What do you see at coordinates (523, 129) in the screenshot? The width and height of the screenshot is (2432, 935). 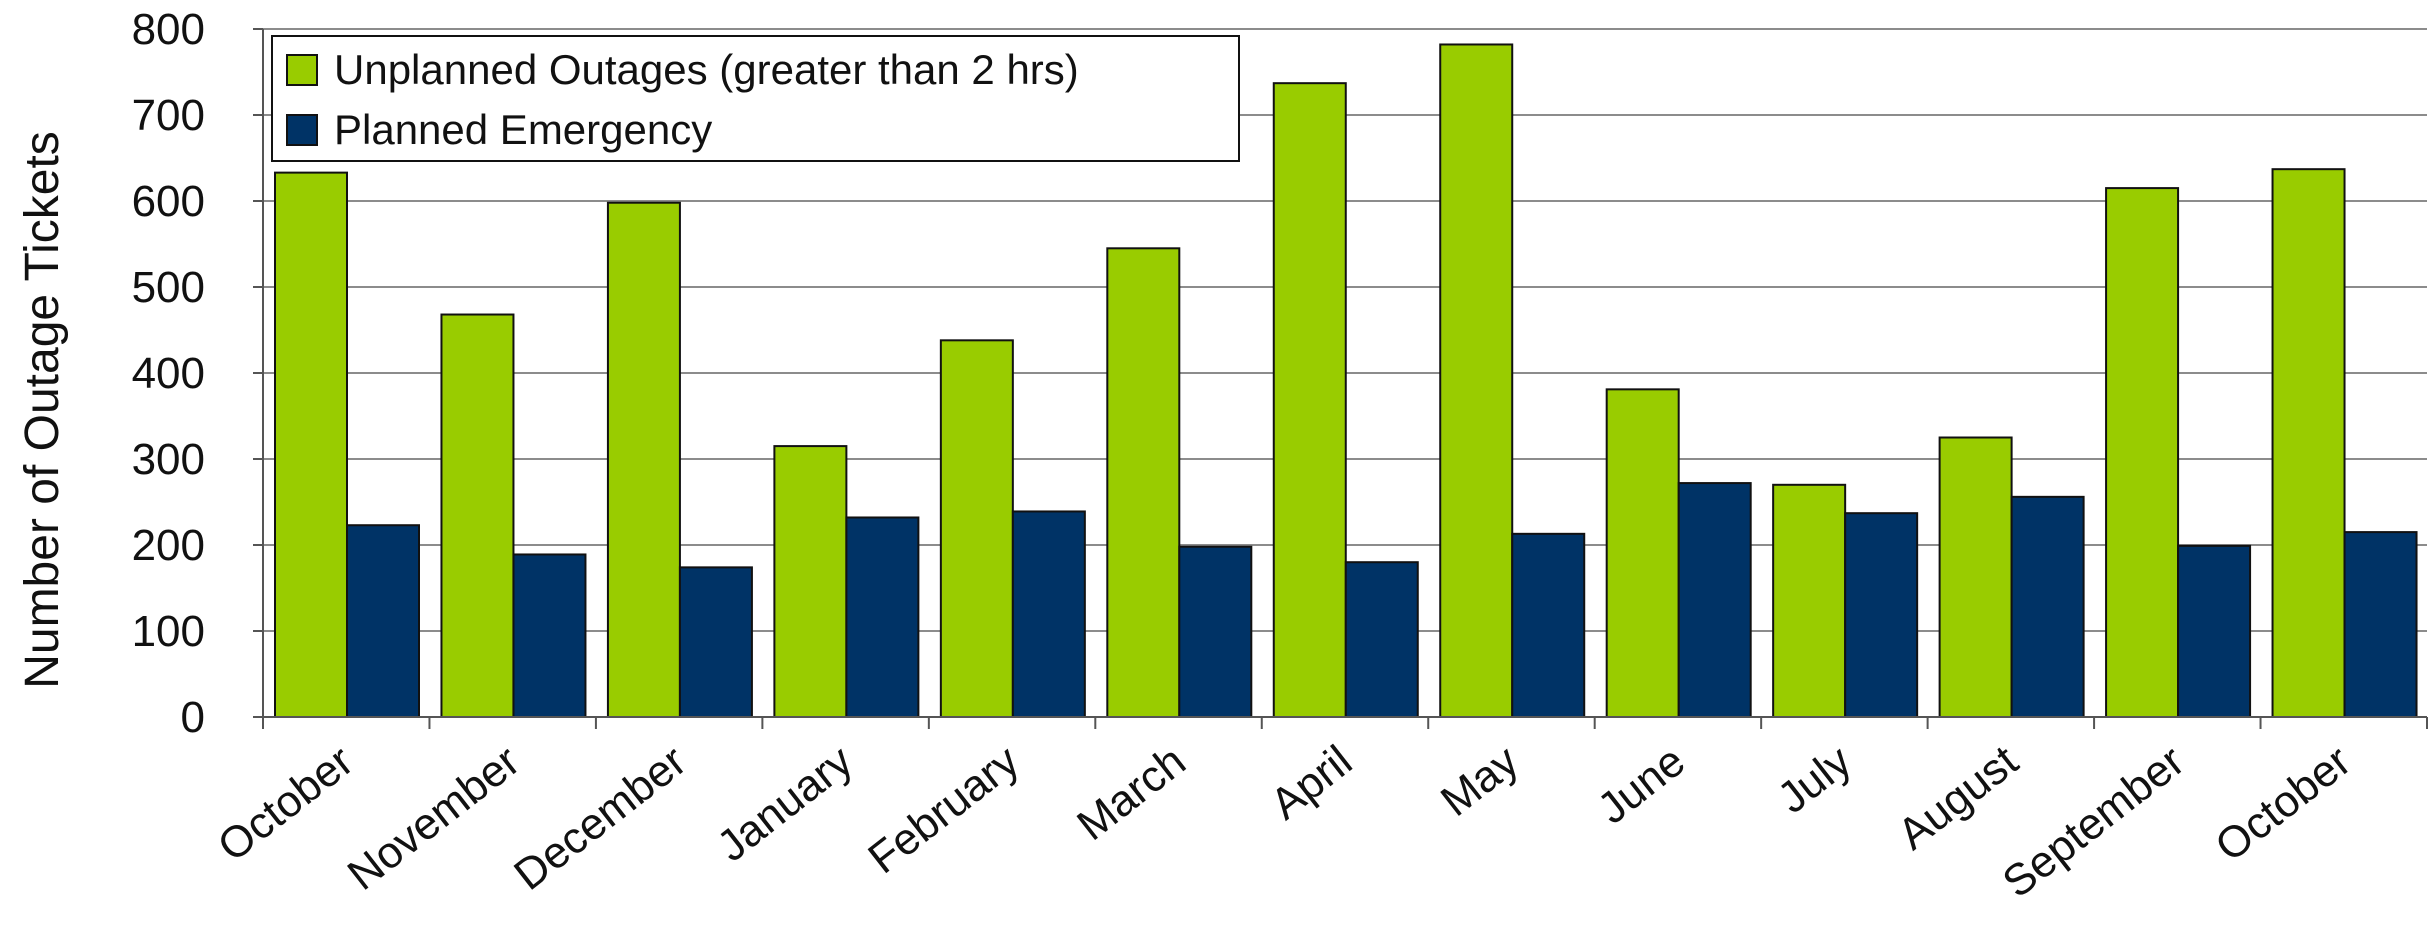 I see `legend-label-planned: Planned Emergency` at bounding box center [523, 129].